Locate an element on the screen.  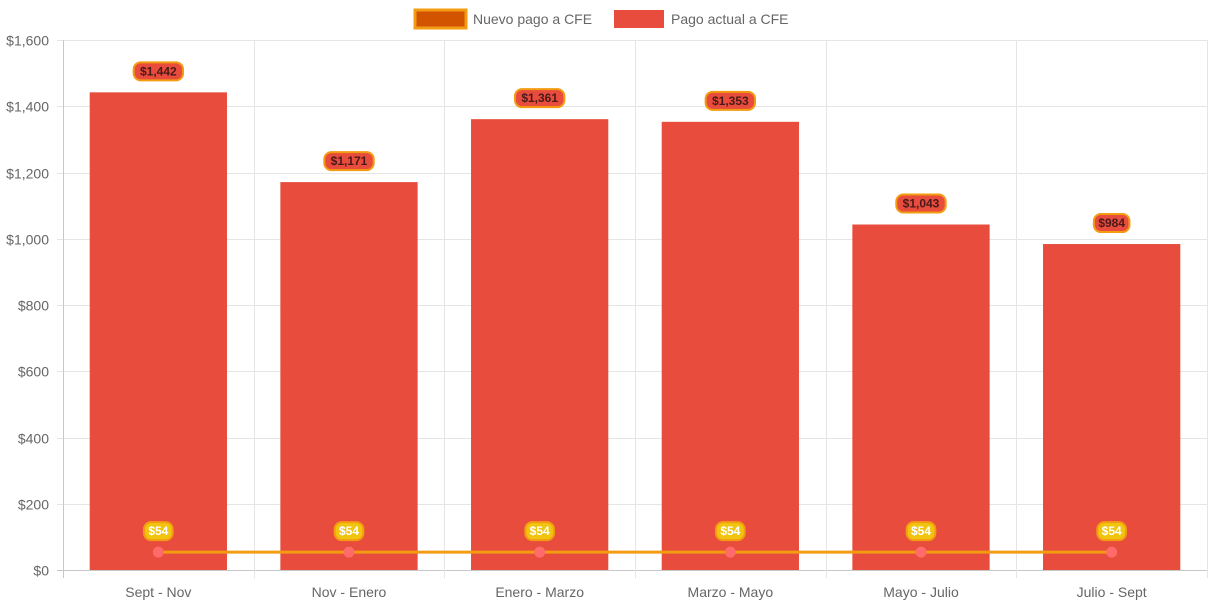
bar-value-label: $1,442 is located at coordinates (158, 71).